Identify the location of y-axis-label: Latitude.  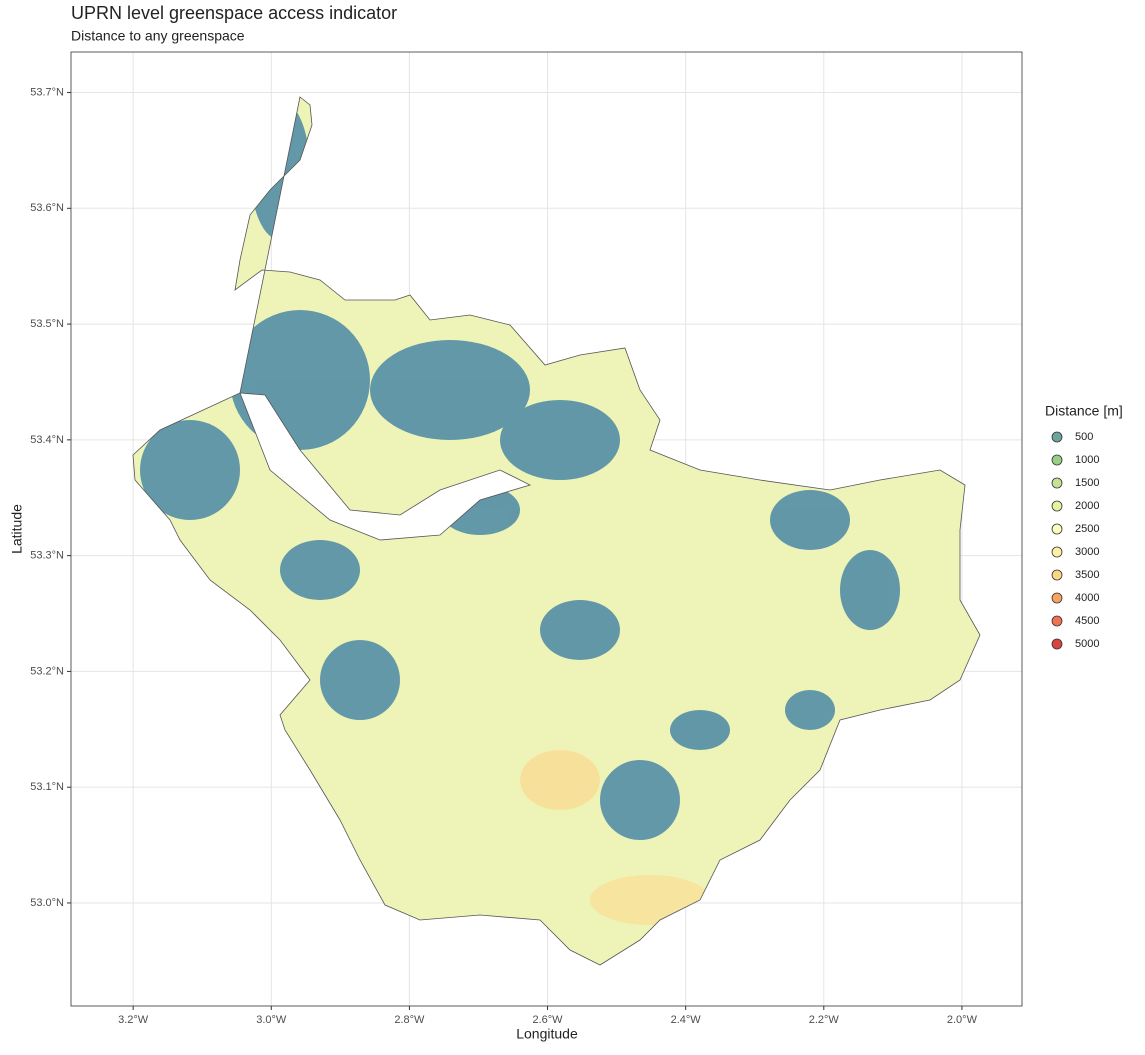
(17, 529).